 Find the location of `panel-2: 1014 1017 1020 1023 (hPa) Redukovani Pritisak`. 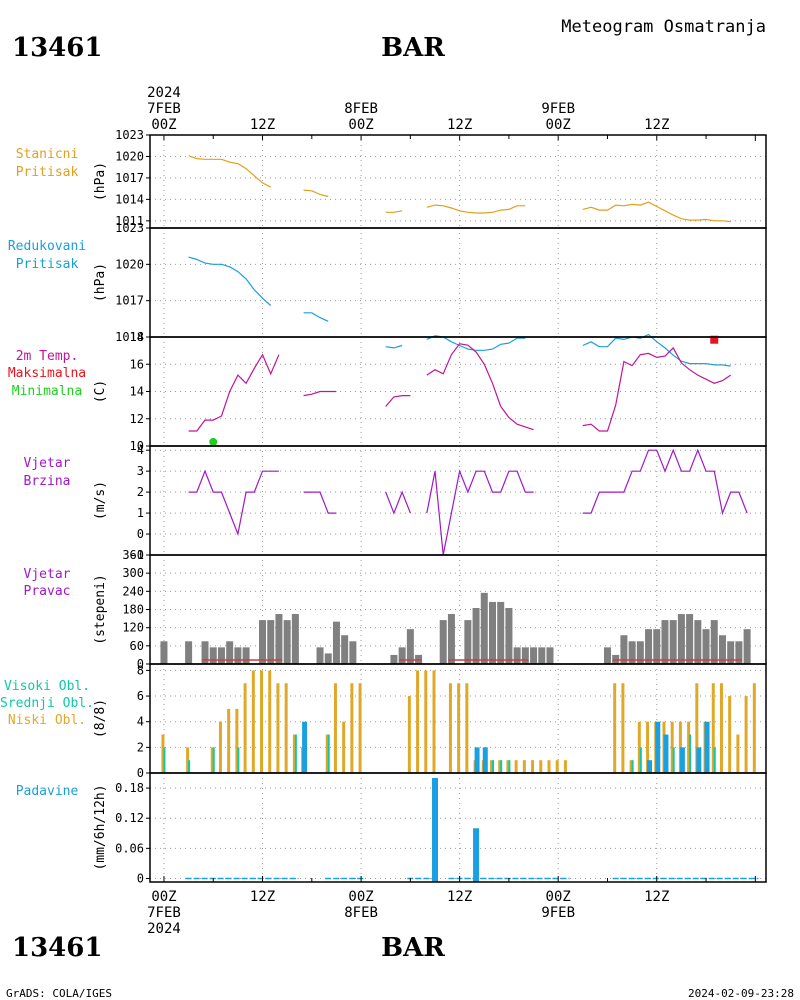

panel-2: 1014 1017 1020 1023 (hPa) Redukovani Pritisak is located at coordinates (387, 294).